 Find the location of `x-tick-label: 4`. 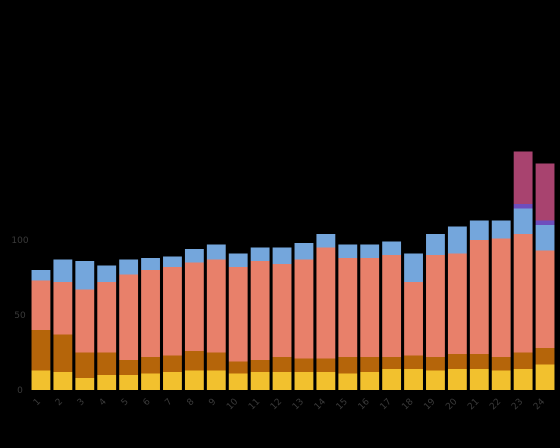

x-tick-label: 4 is located at coordinates (103, 402).